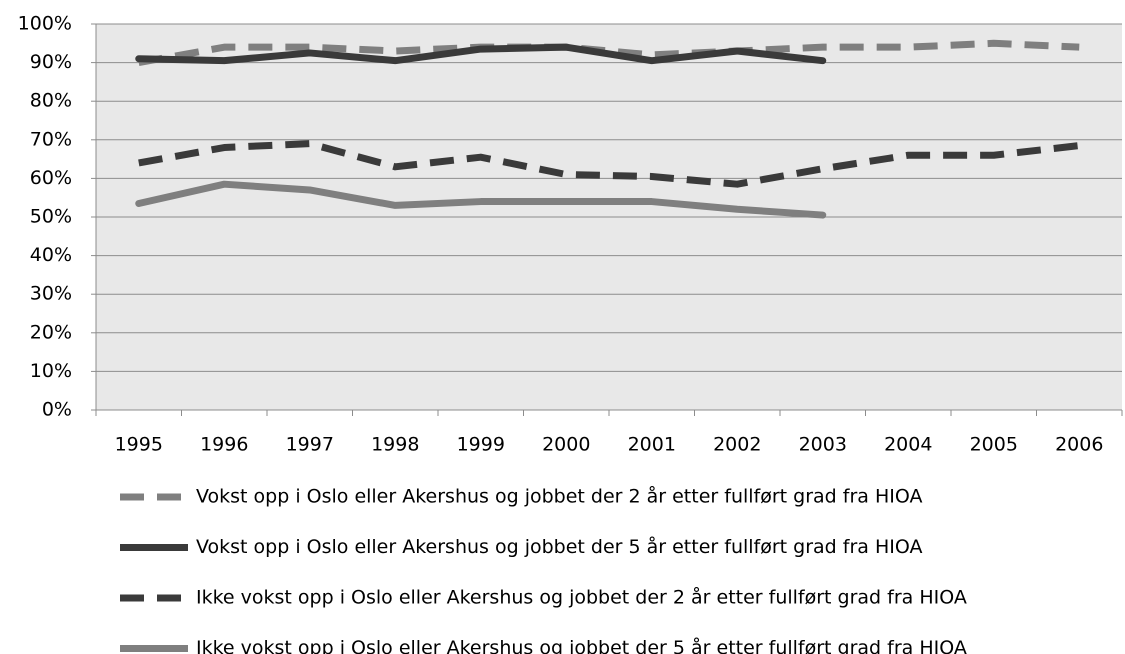 The image size is (1125, 654). What do you see at coordinates (652, 445) in the screenshot?
I see `x-tick-label: 2001` at bounding box center [652, 445].